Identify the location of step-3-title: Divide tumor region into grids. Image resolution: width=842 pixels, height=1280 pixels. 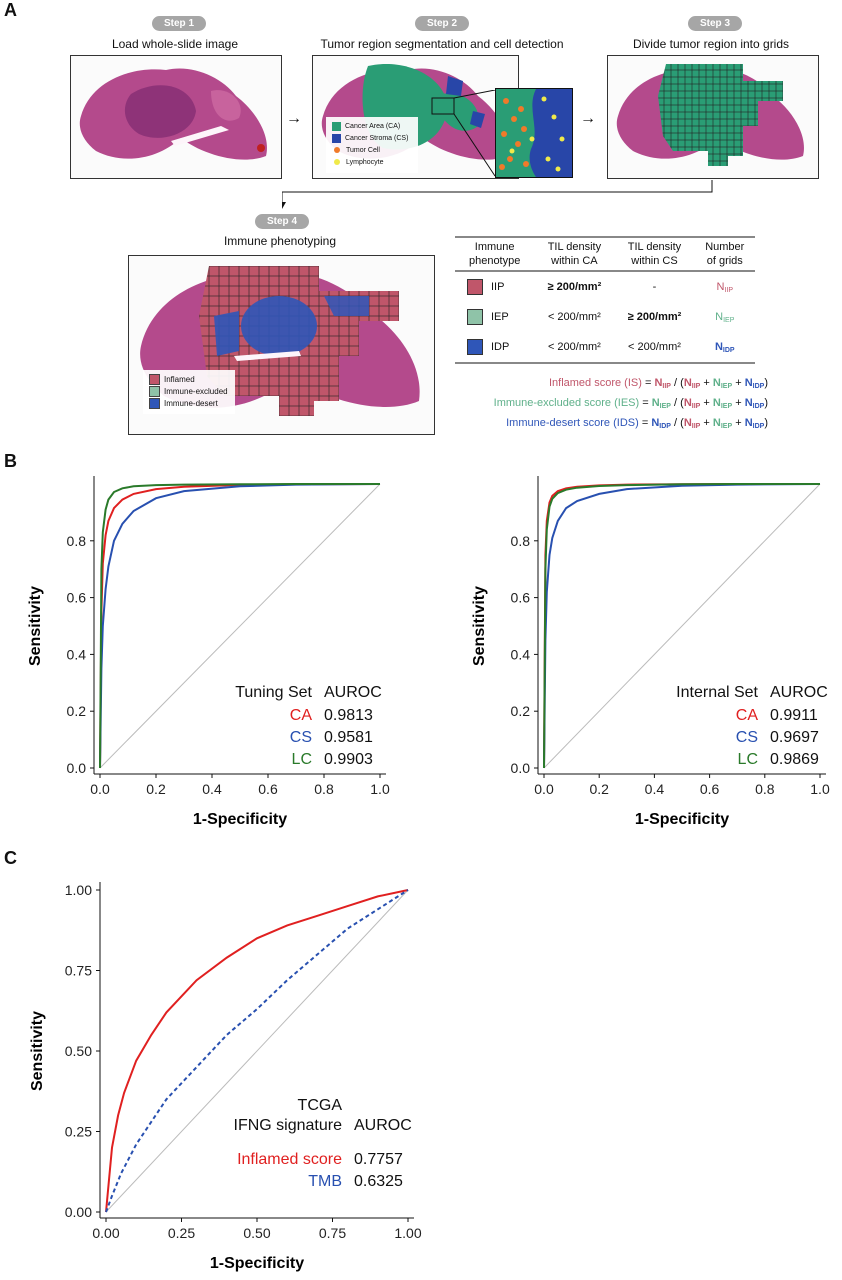
(711, 44).